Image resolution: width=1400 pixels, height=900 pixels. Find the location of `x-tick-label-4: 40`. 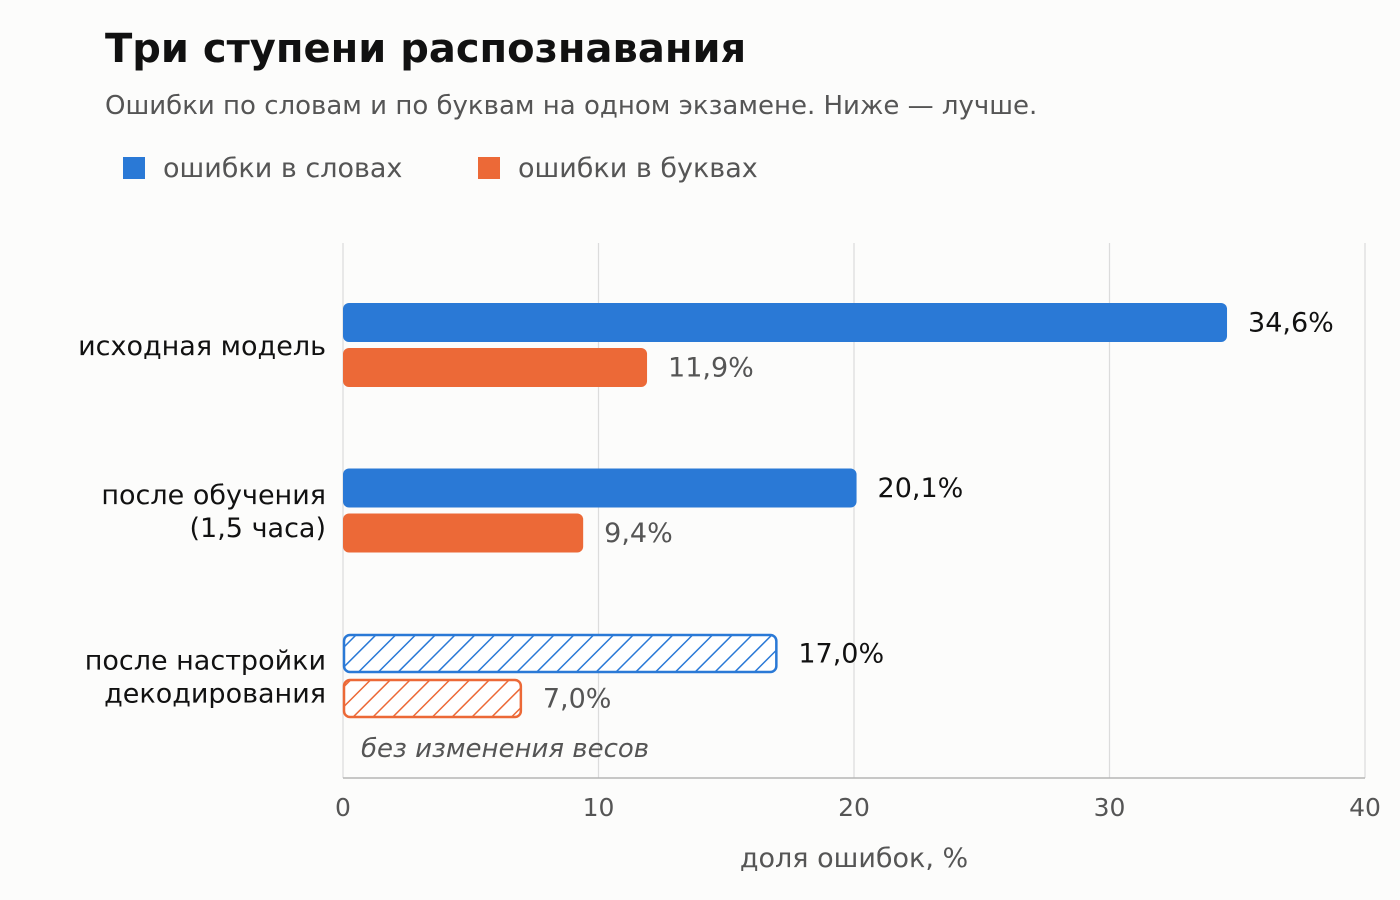

x-tick-label-4: 40 is located at coordinates (1365, 807).